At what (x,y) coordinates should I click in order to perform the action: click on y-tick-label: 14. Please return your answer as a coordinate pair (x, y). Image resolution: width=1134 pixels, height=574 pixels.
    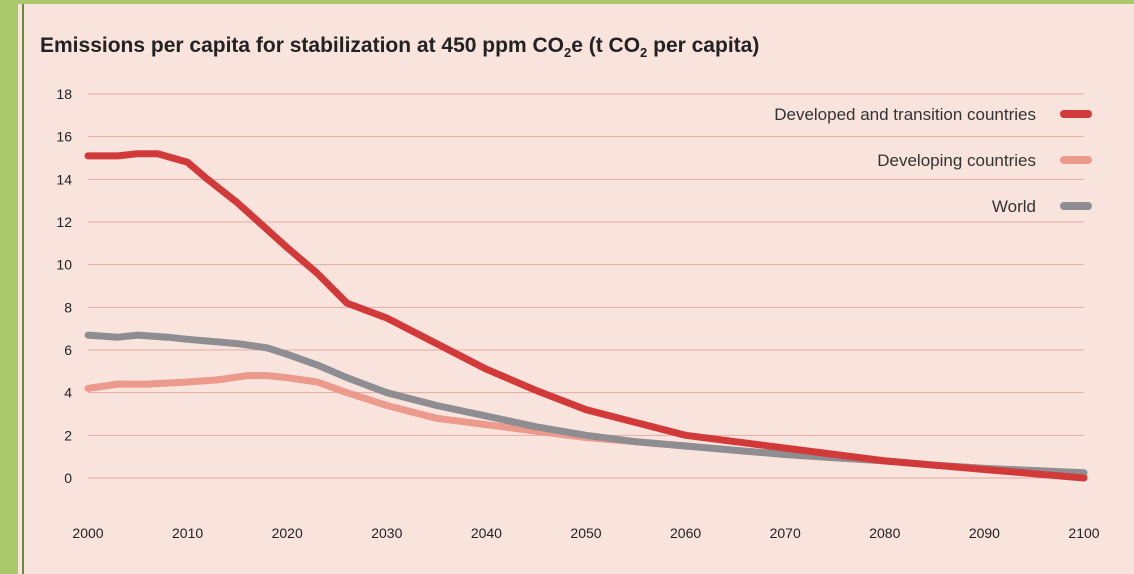
    Looking at the image, I should click on (64, 179).